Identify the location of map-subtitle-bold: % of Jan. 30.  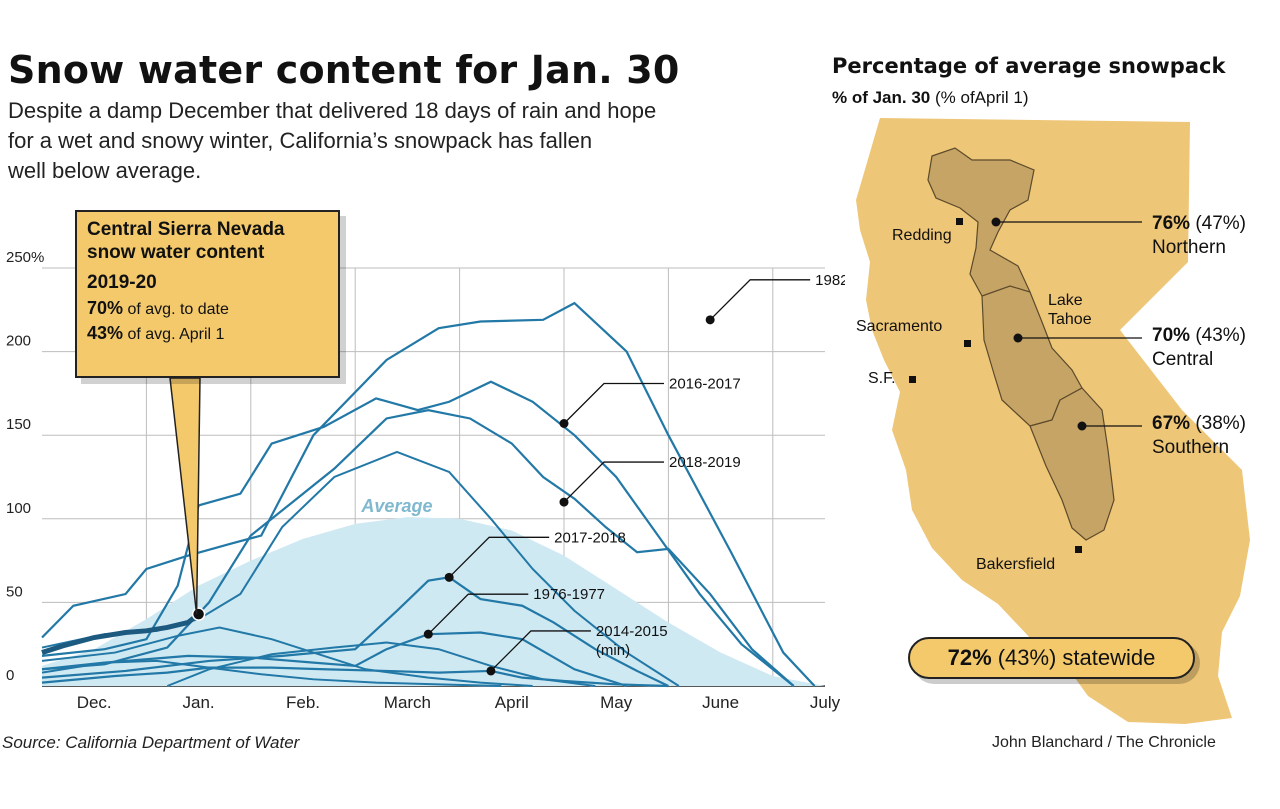
(881, 97).